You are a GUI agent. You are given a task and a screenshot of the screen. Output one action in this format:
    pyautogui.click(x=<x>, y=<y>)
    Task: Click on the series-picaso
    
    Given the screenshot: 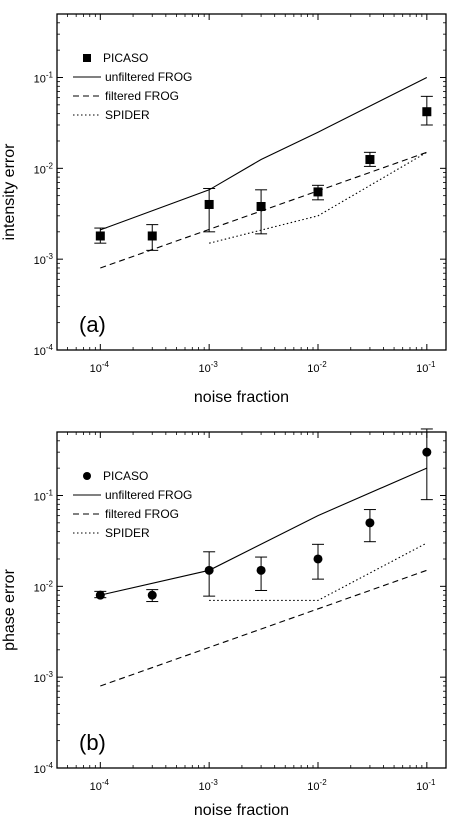 What is the action you would take?
    pyautogui.click(x=263, y=173)
    